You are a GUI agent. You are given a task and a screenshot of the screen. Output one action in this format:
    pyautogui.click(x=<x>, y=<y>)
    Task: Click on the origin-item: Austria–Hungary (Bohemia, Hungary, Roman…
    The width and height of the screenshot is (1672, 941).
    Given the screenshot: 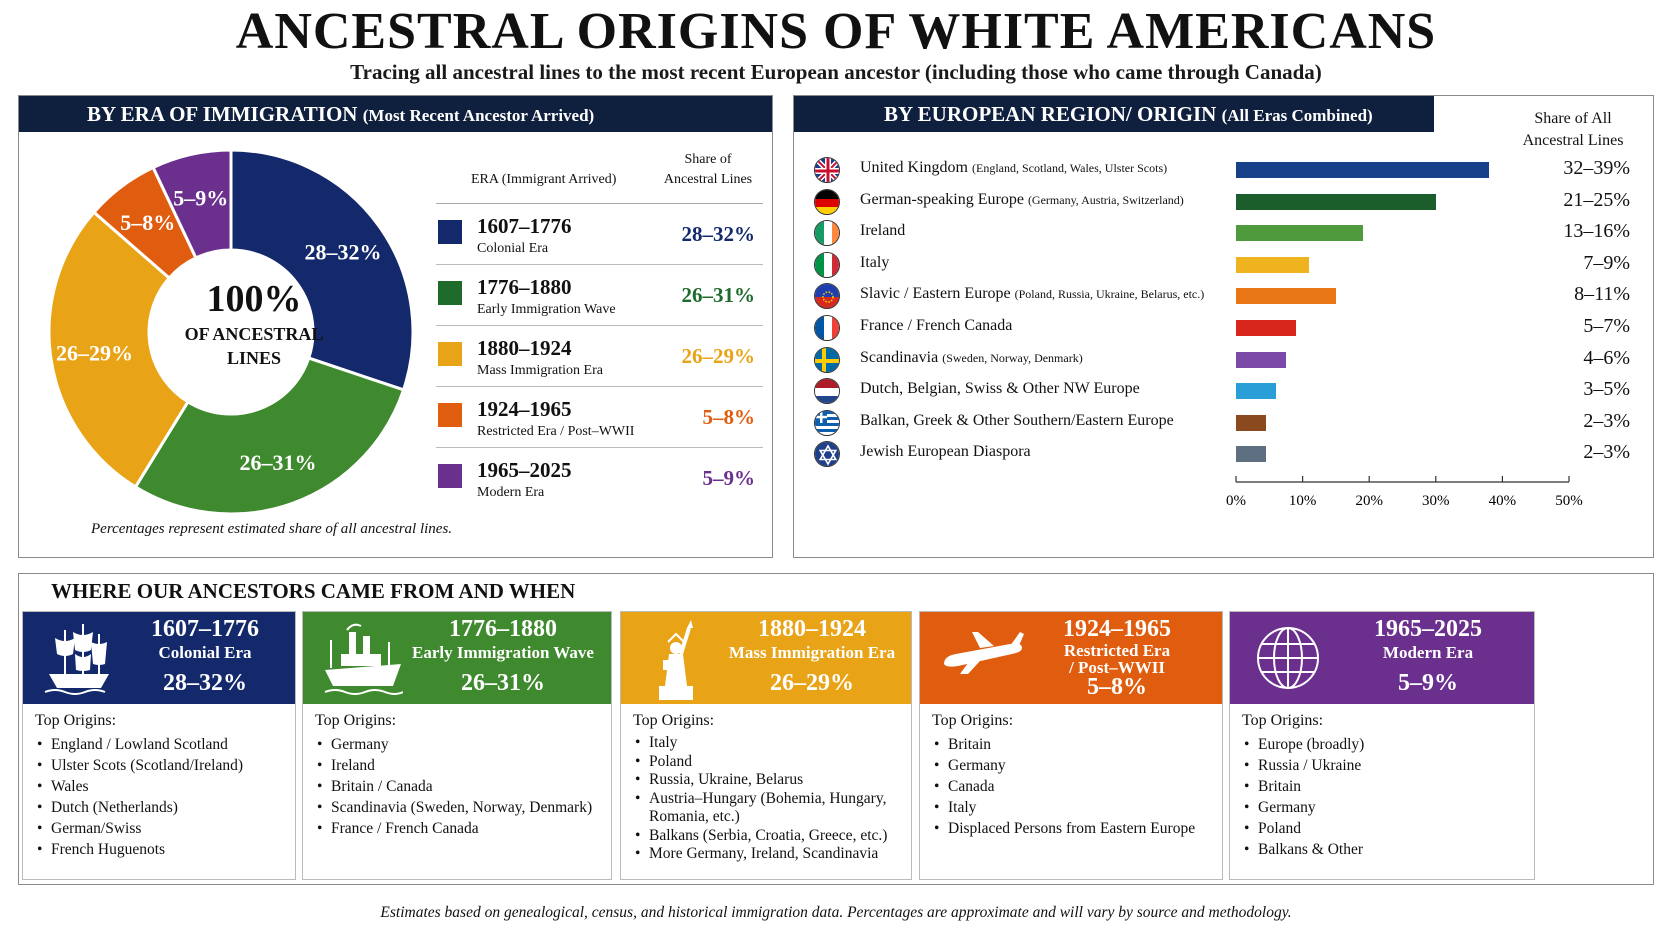 What is the action you would take?
    pyautogui.click(x=769, y=808)
    